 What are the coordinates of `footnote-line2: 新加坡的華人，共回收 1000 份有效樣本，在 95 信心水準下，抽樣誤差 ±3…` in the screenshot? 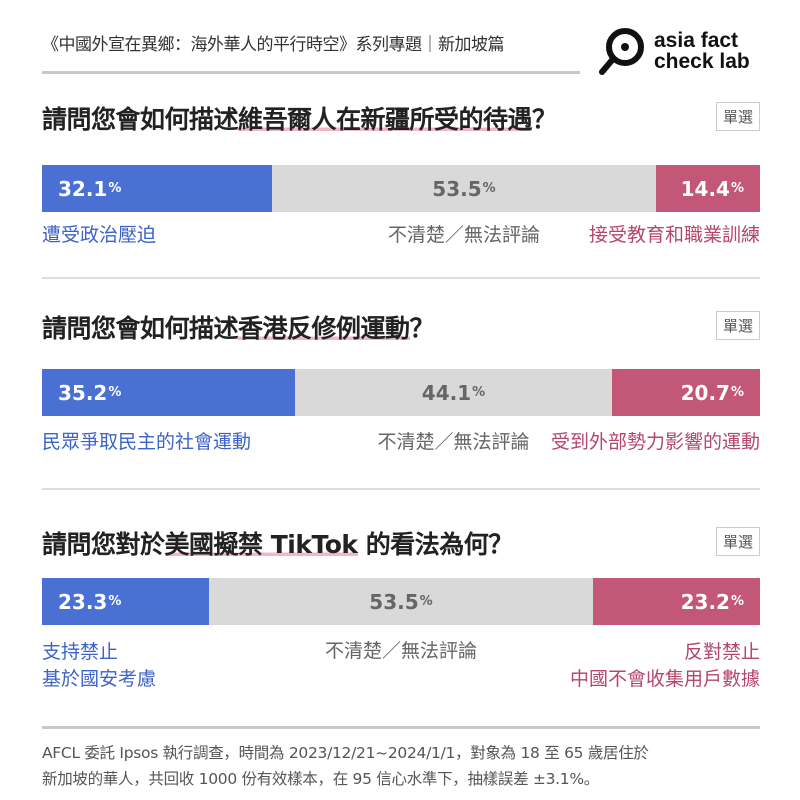 It's located at (320, 779).